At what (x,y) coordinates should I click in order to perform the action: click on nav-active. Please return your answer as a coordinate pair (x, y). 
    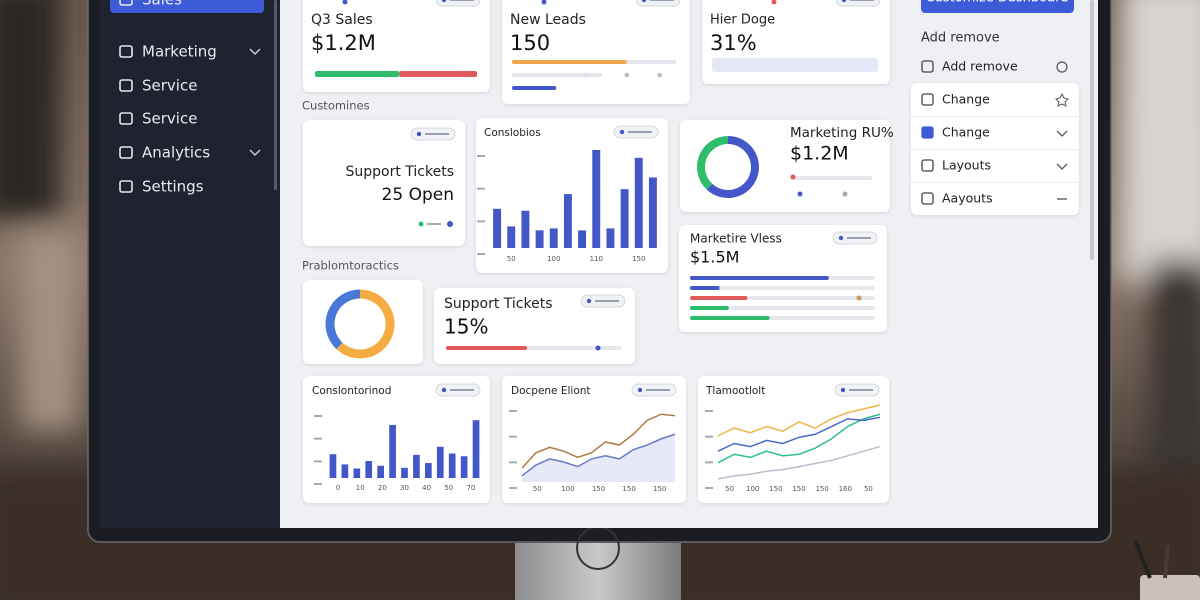
    Looking at the image, I should click on (187, 6).